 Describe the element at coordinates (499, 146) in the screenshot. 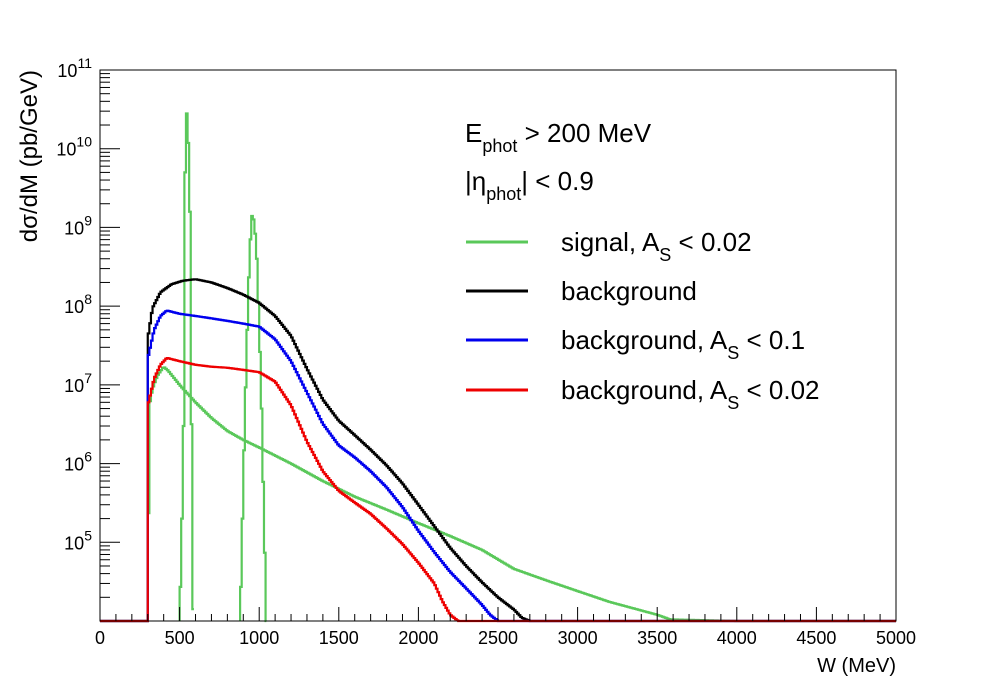

I see `annotation-0-sub: phot` at that location.